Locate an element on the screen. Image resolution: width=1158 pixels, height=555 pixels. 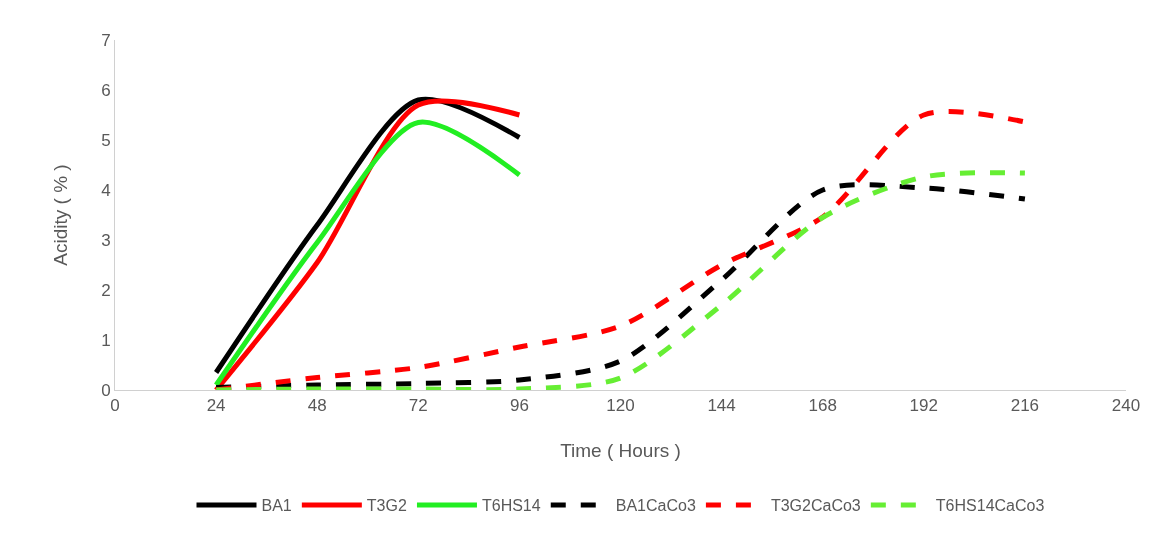
y-tick-label: 4 is located at coordinates (106, 190).